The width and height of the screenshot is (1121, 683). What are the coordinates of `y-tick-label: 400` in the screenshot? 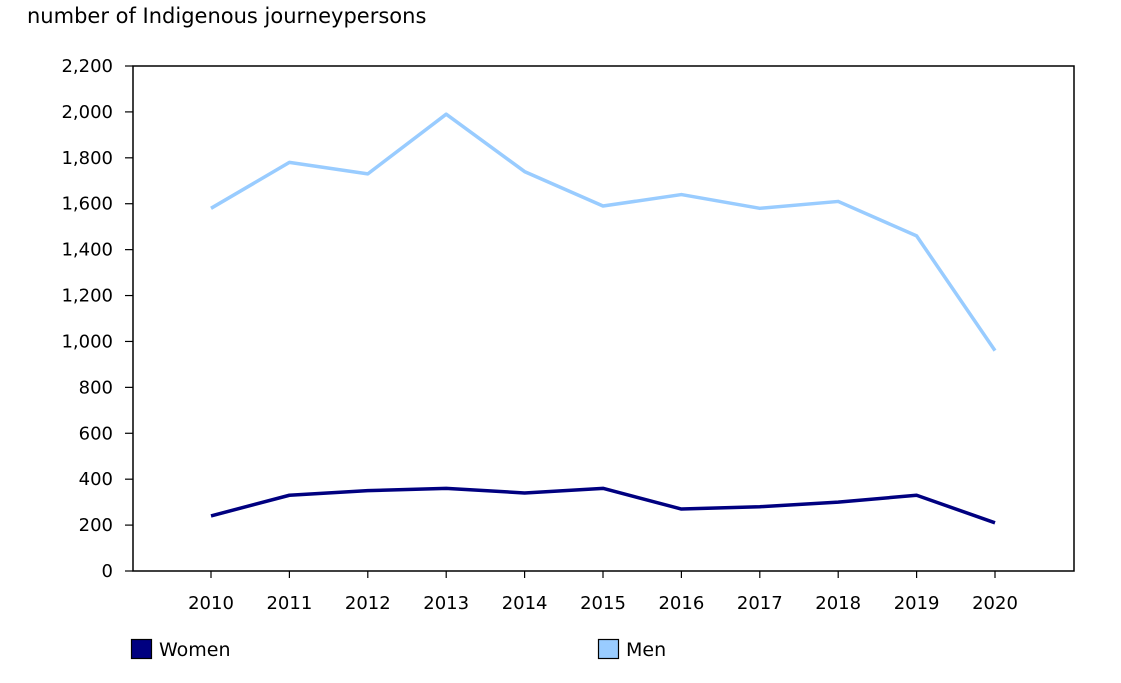 It's located at (96, 479).